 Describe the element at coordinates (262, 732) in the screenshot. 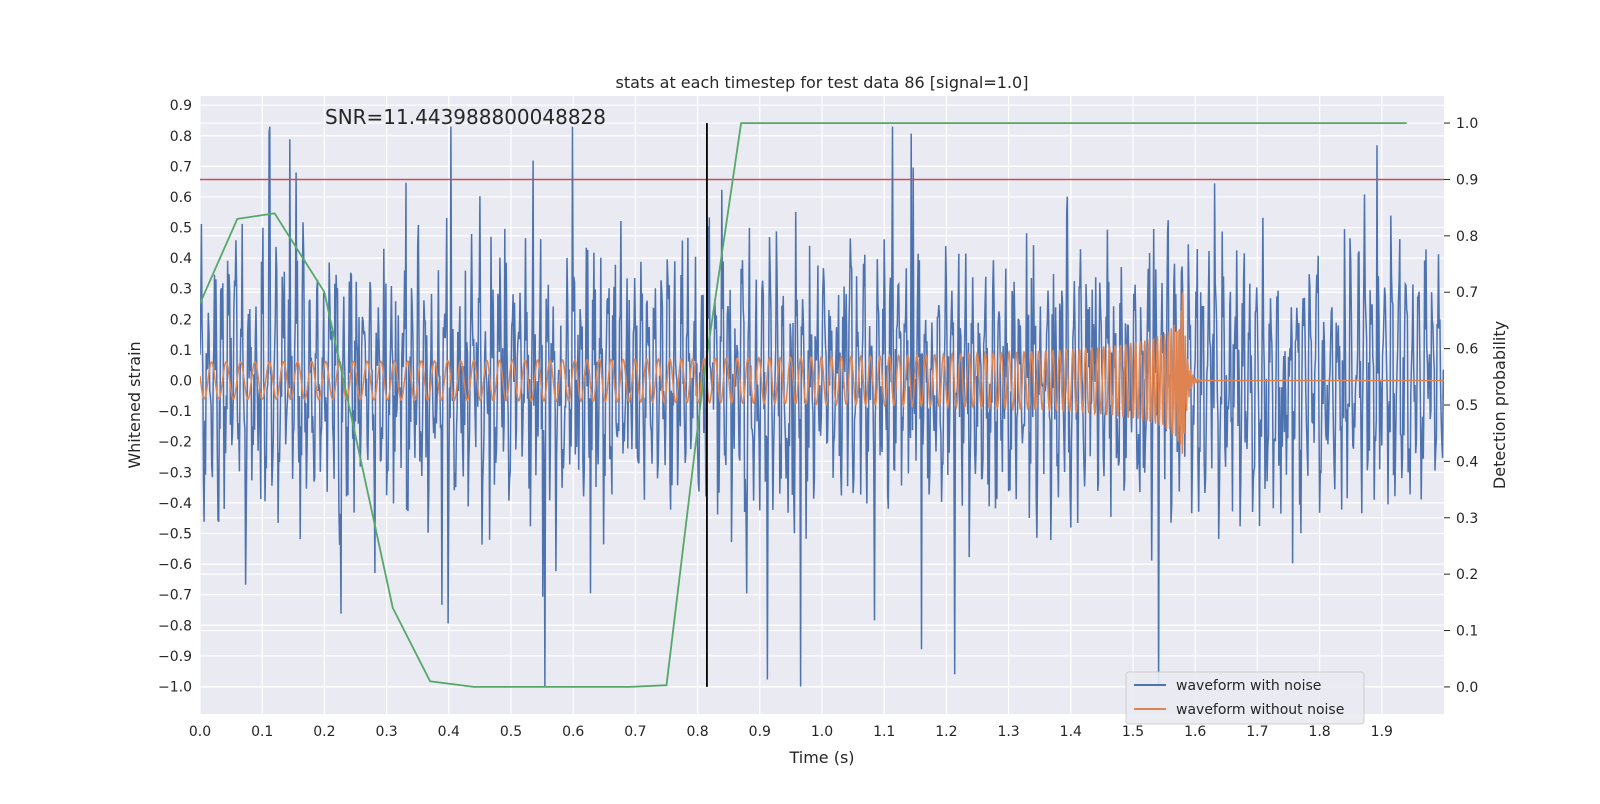

I see `x-tick-label: 0.1` at that location.